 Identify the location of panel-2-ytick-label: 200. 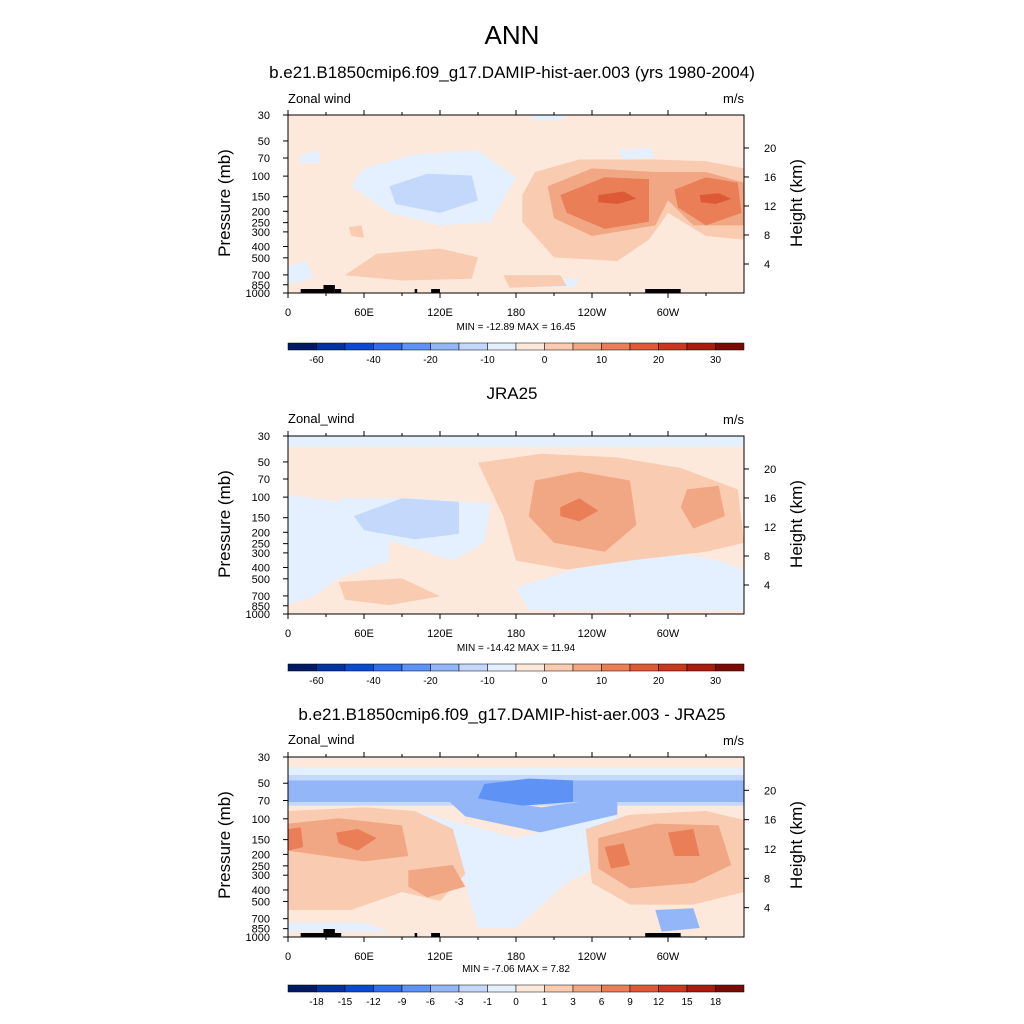
(261, 533).